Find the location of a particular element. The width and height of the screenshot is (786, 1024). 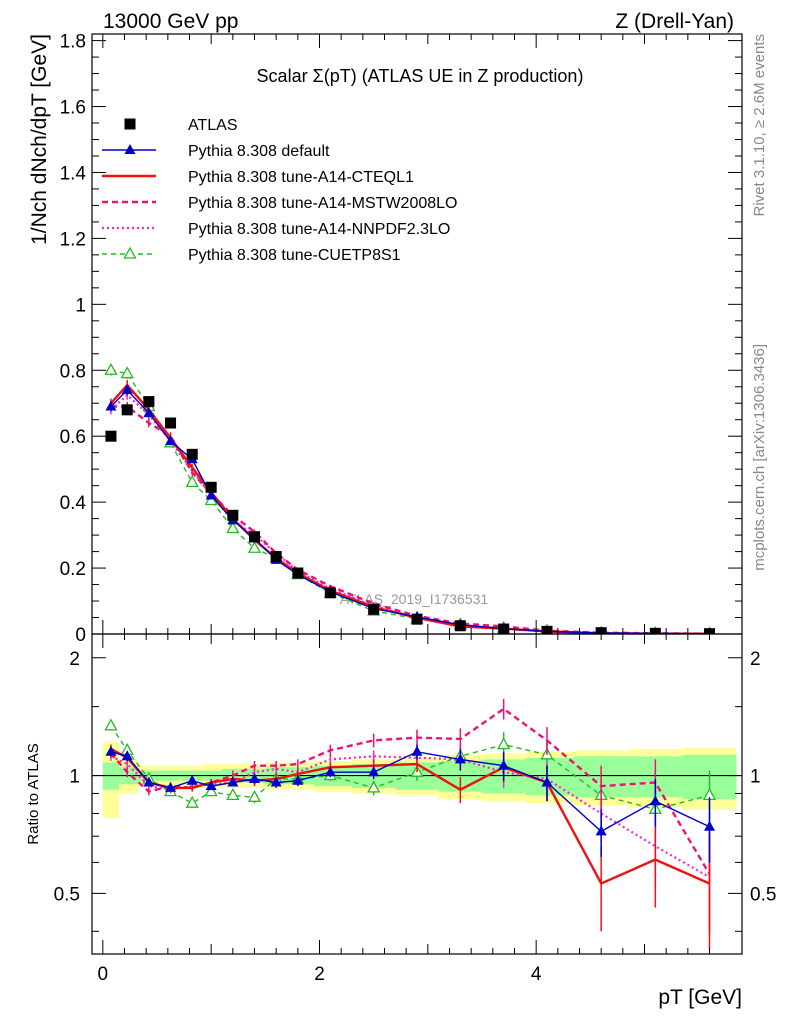

legend-label-cuetp8s1: Pythia 8.308 tune-CUETP8S1 is located at coordinates (294, 255).